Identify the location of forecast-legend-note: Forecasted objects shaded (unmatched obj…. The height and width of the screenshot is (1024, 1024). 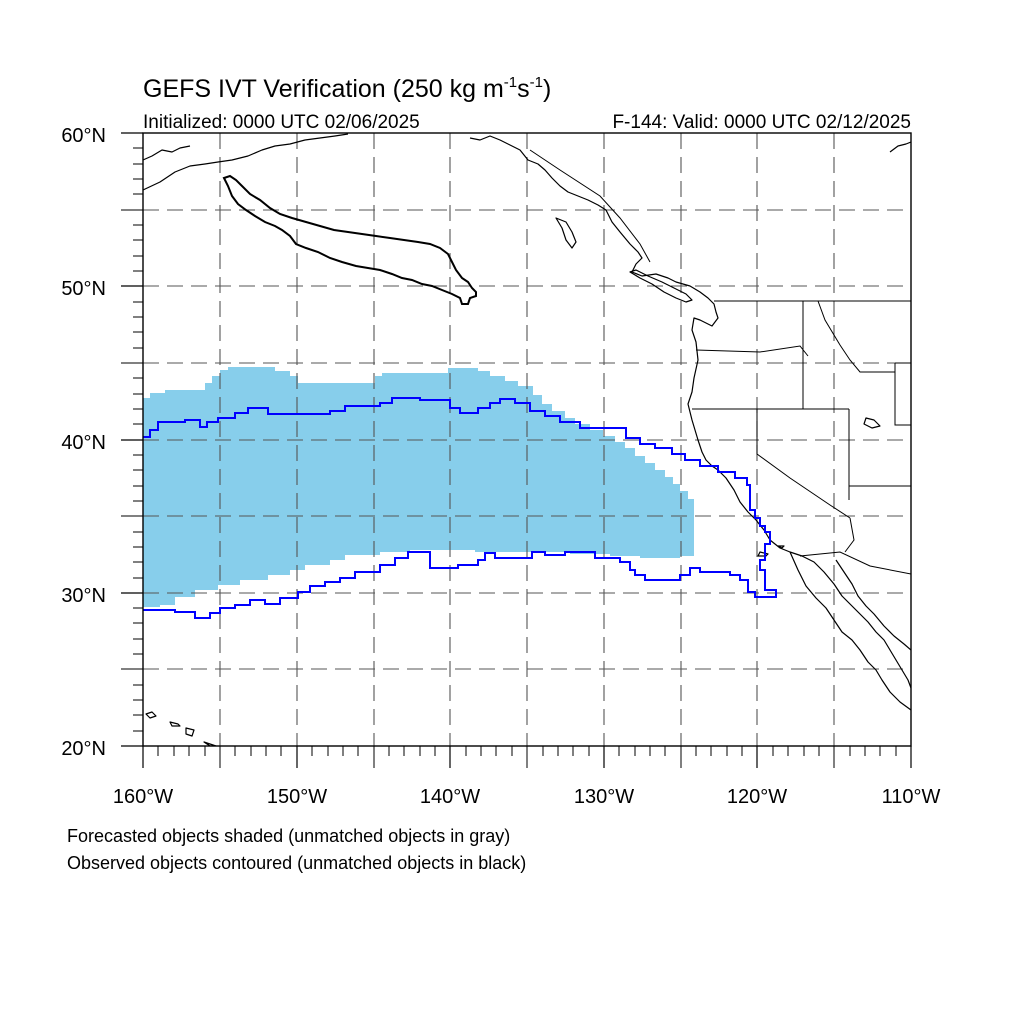
(288, 836).